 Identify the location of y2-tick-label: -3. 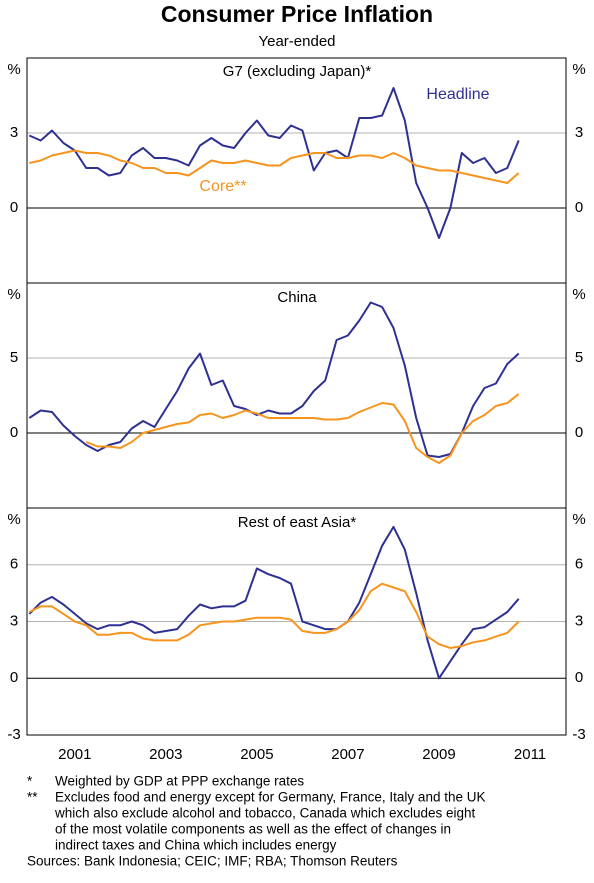
(578, 734).